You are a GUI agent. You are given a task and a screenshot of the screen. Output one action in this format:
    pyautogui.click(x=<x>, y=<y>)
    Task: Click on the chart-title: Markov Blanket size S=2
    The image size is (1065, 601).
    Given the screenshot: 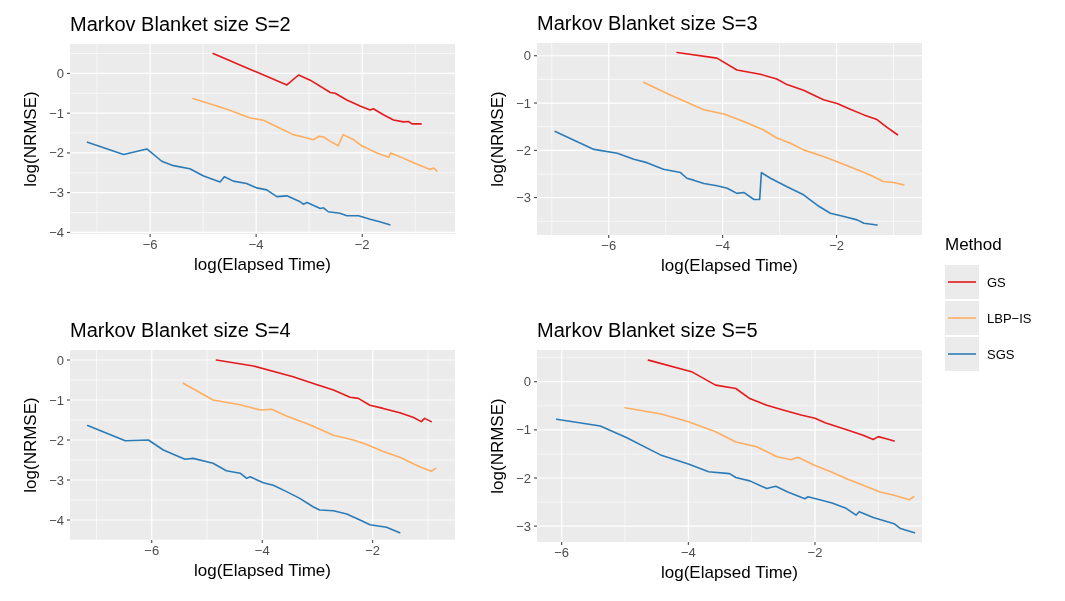 What is the action you would take?
    pyautogui.click(x=180, y=24)
    